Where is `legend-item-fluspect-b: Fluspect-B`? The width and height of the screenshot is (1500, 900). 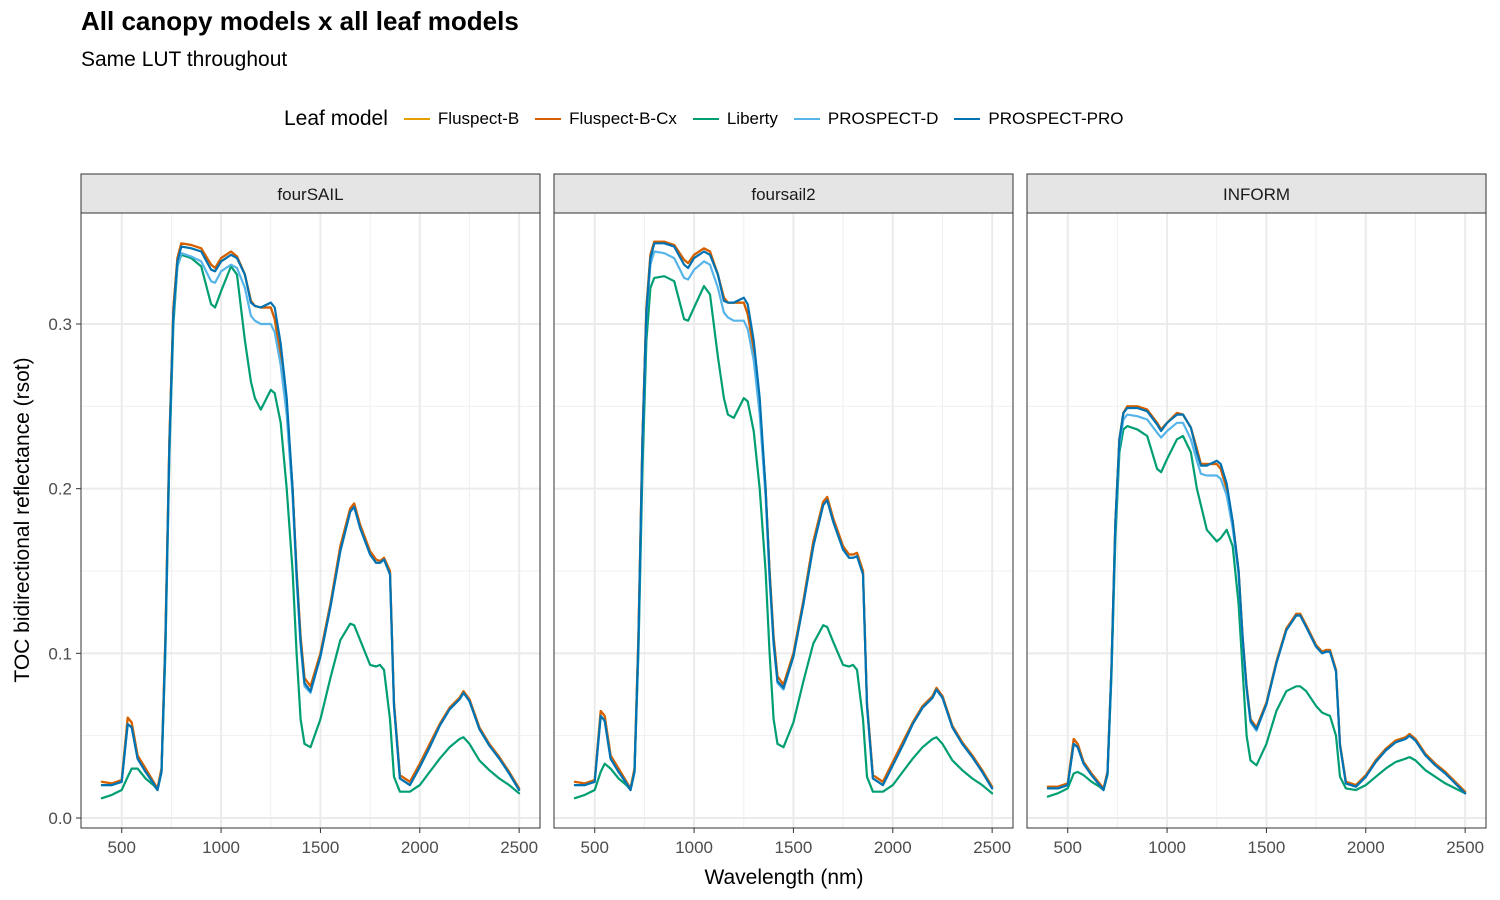
legend-item-fluspect-b: Fluspect-B is located at coordinates (461, 119).